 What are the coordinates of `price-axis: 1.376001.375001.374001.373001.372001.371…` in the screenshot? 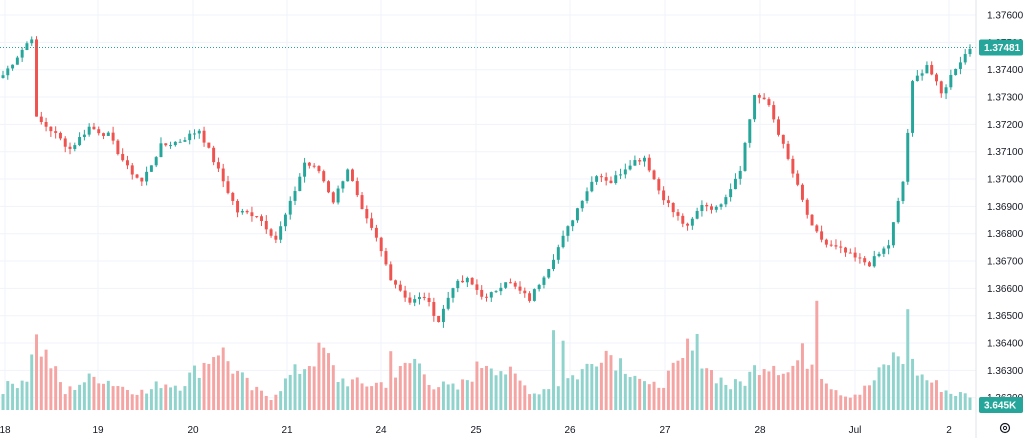 It's located at (1005, 208).